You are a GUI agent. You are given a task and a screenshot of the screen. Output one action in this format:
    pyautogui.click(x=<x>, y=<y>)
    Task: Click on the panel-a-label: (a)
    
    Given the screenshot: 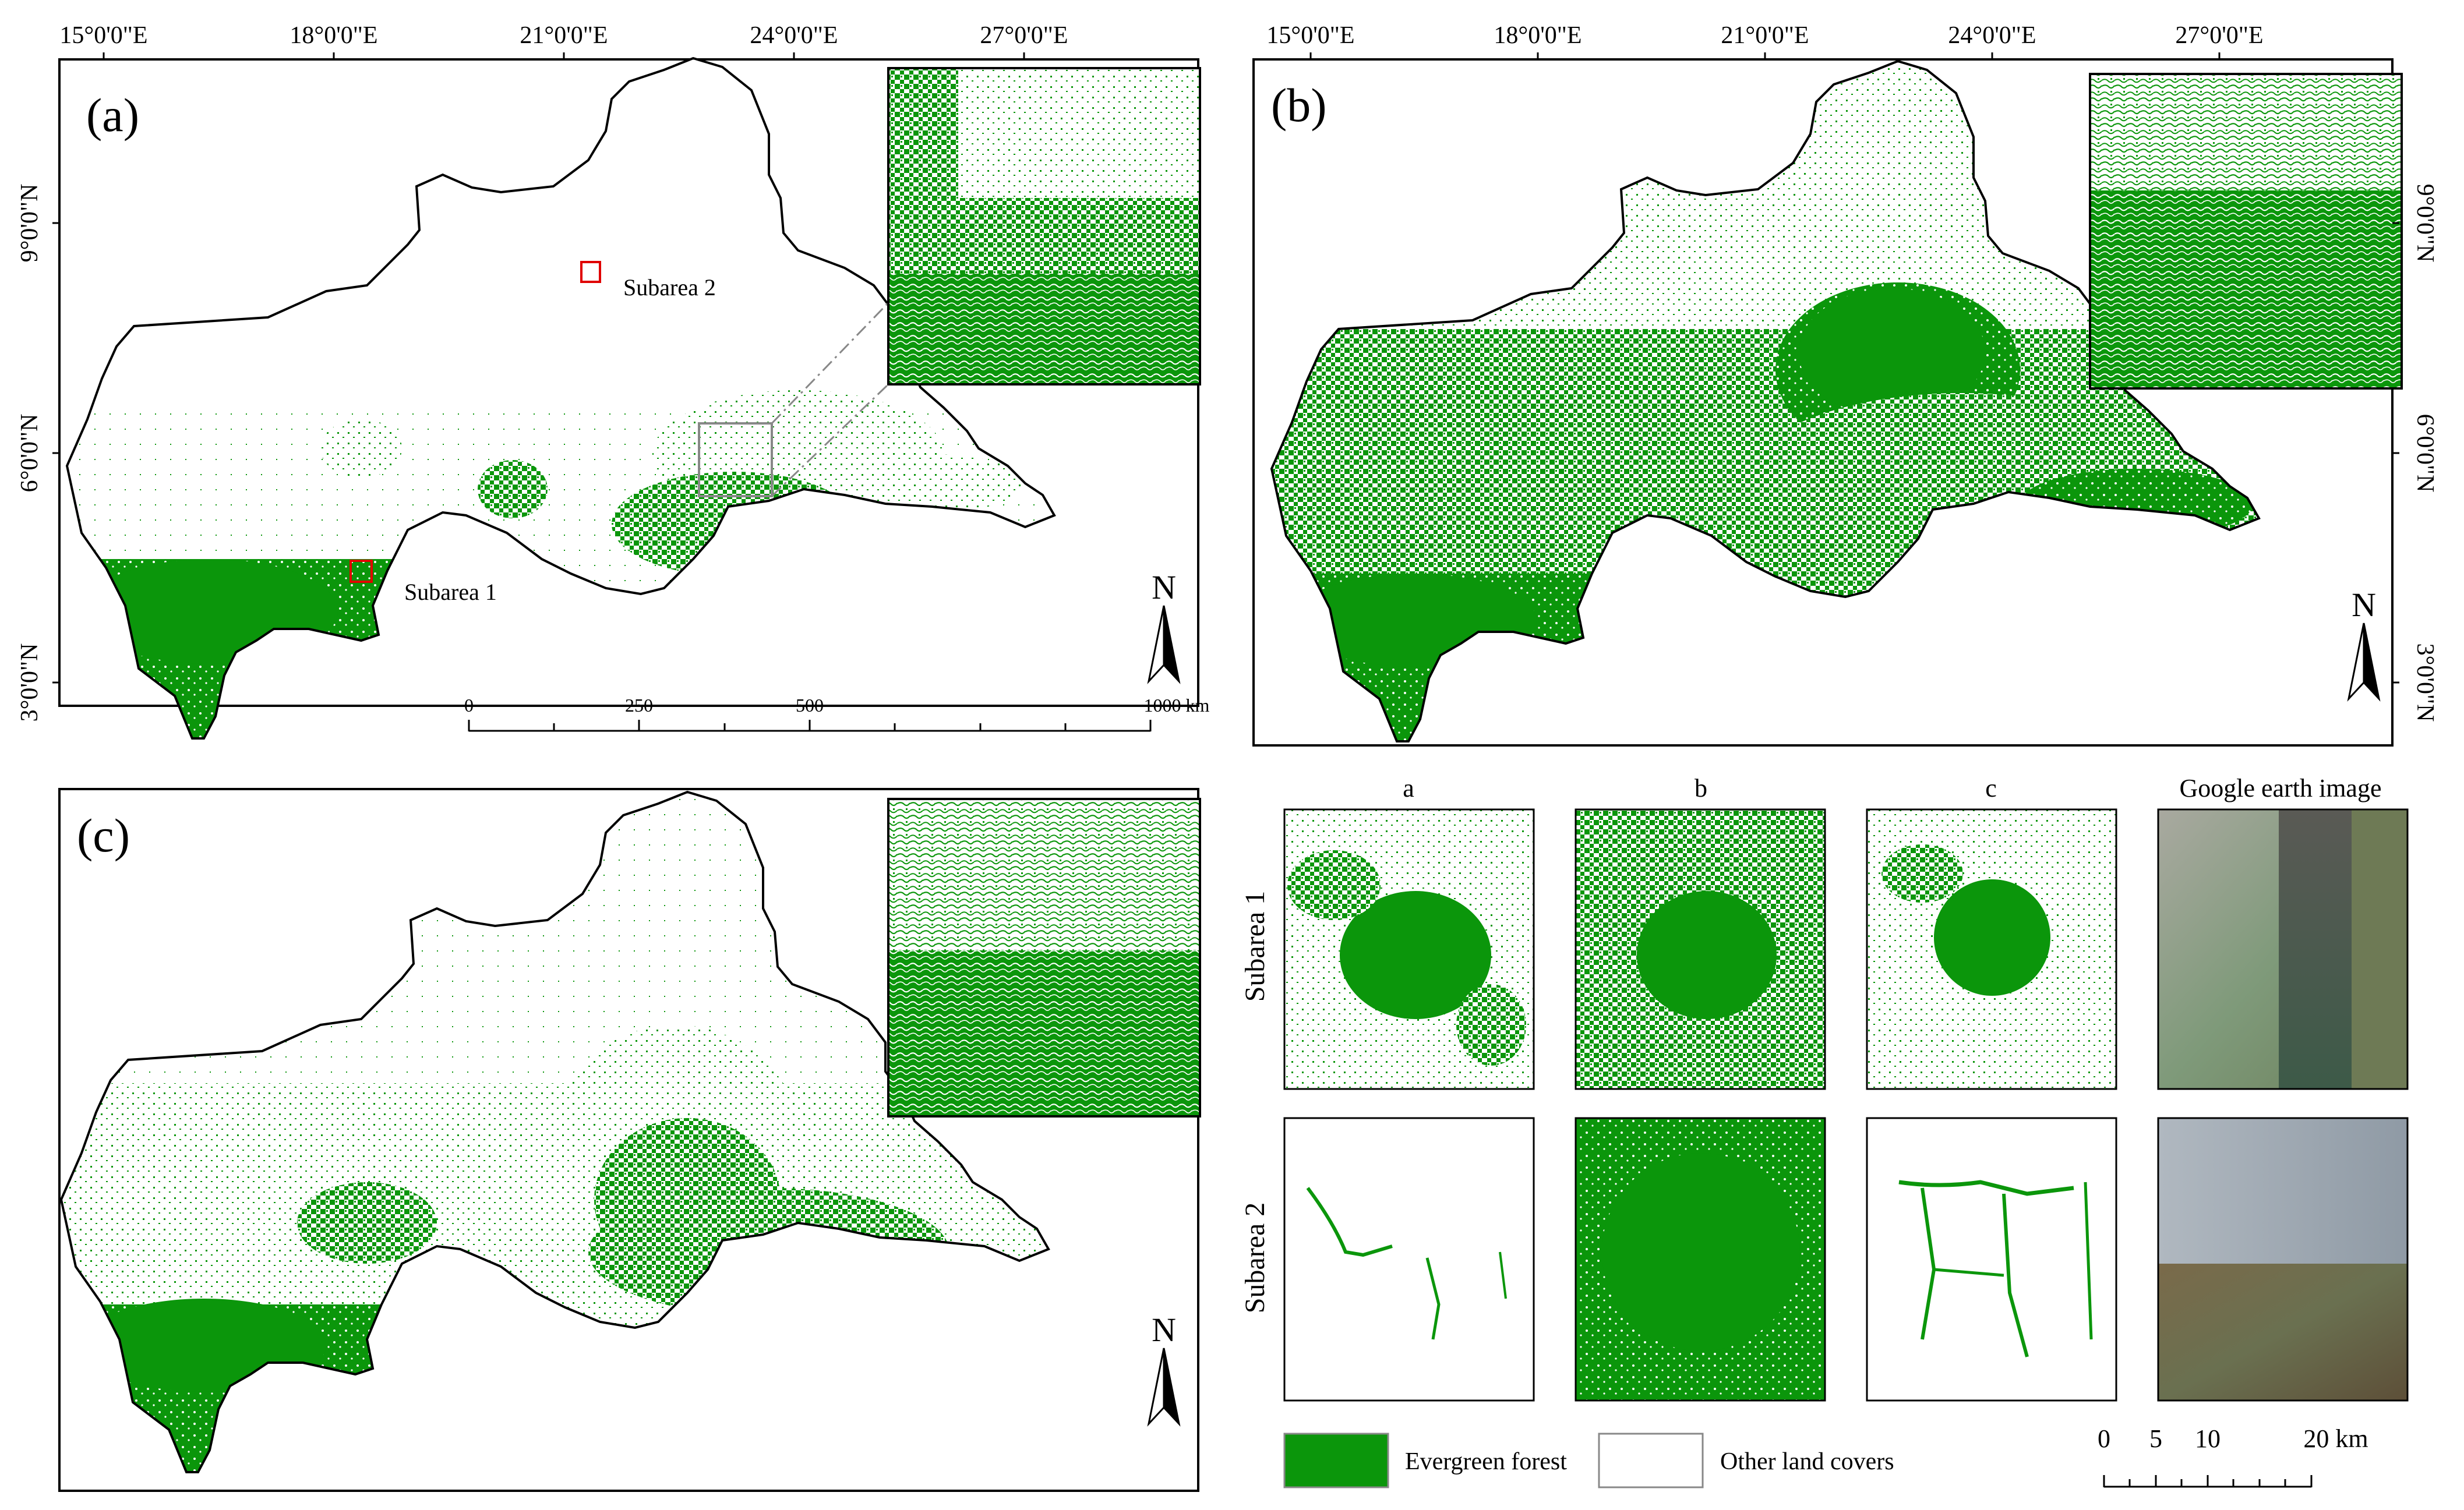 What is the action you would take?
    pyautogui.click(x=112, y=115)
    